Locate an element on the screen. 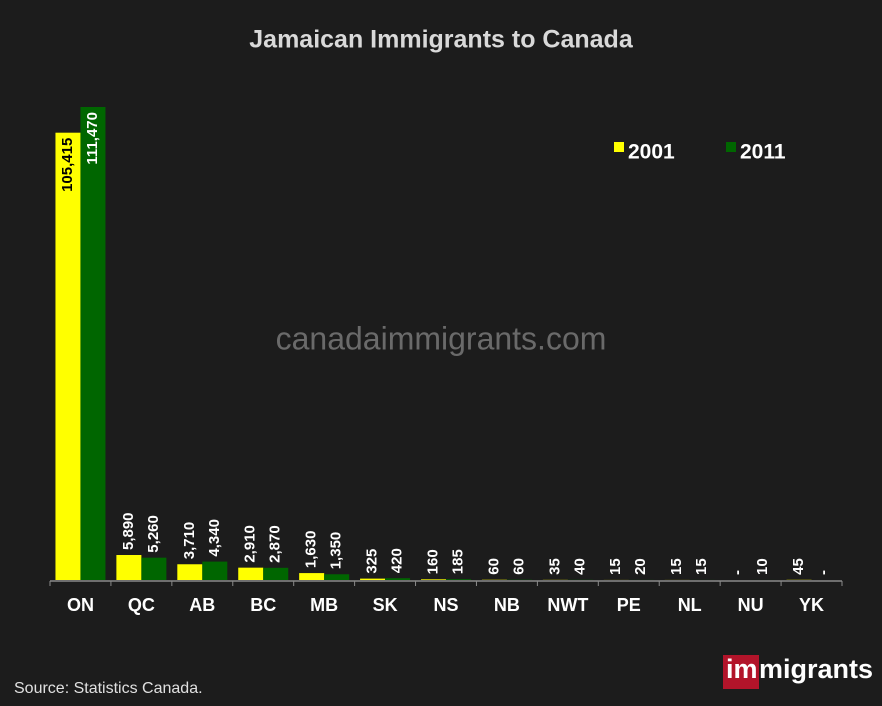 The image size is (882, 706). value-label: 45 is located at coordinates (798, 566).